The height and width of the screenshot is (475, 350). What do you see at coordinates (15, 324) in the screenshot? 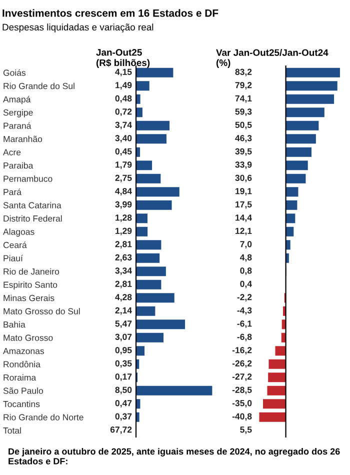
I see `y-tick-label: Bahia` at bounding box center [15, 324].